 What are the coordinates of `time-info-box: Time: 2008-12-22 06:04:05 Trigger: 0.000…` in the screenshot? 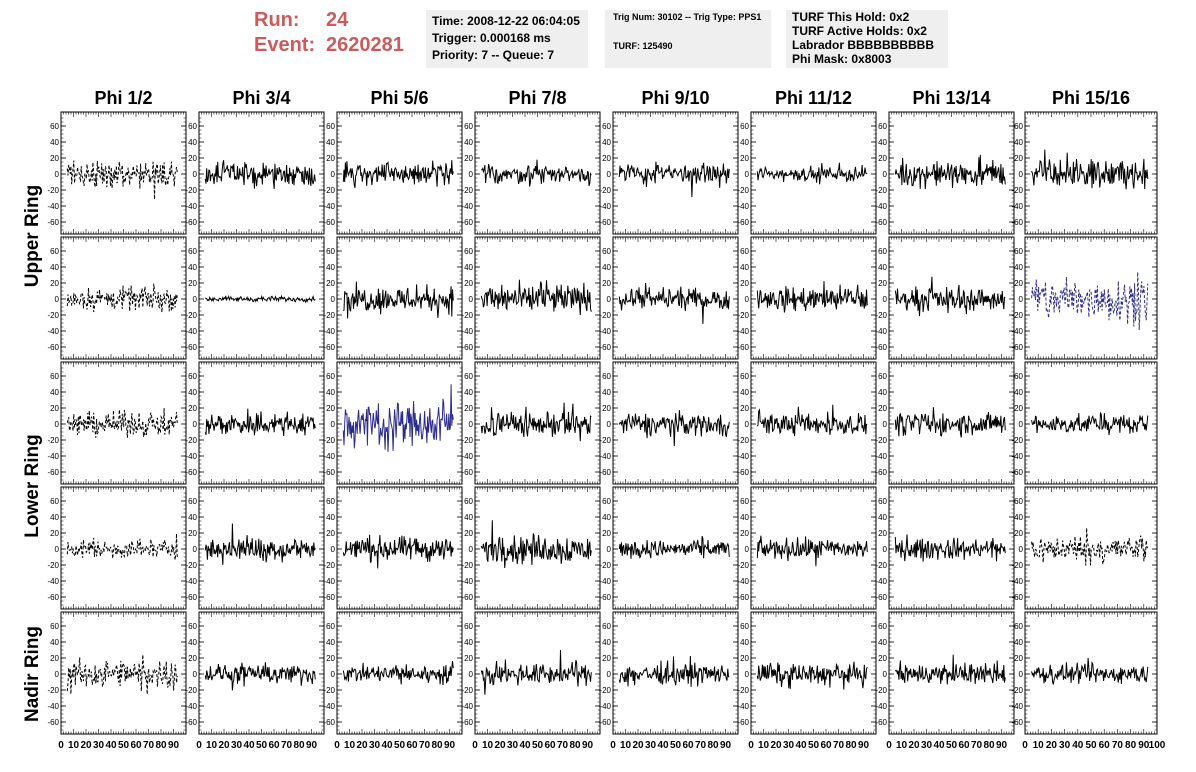 It's located at (507, 39).